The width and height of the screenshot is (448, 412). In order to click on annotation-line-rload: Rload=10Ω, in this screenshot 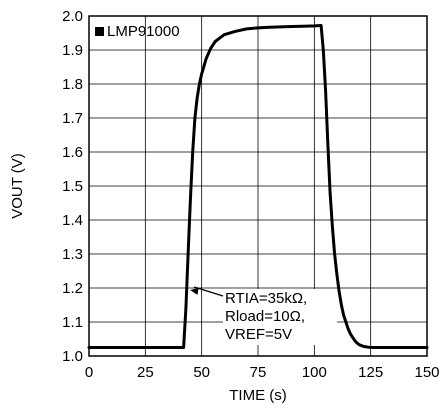, I will do `click(265, 316)`.